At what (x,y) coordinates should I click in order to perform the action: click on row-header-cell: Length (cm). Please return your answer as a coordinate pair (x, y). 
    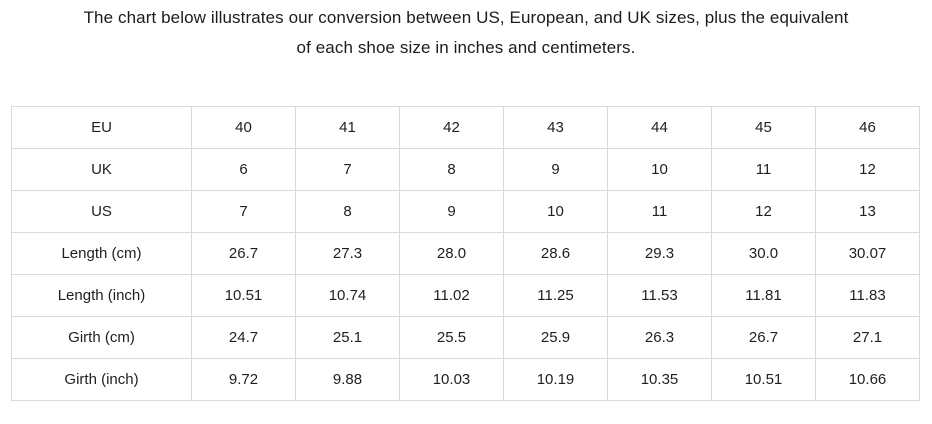
    Looking at the image, I should click on (101, 253).